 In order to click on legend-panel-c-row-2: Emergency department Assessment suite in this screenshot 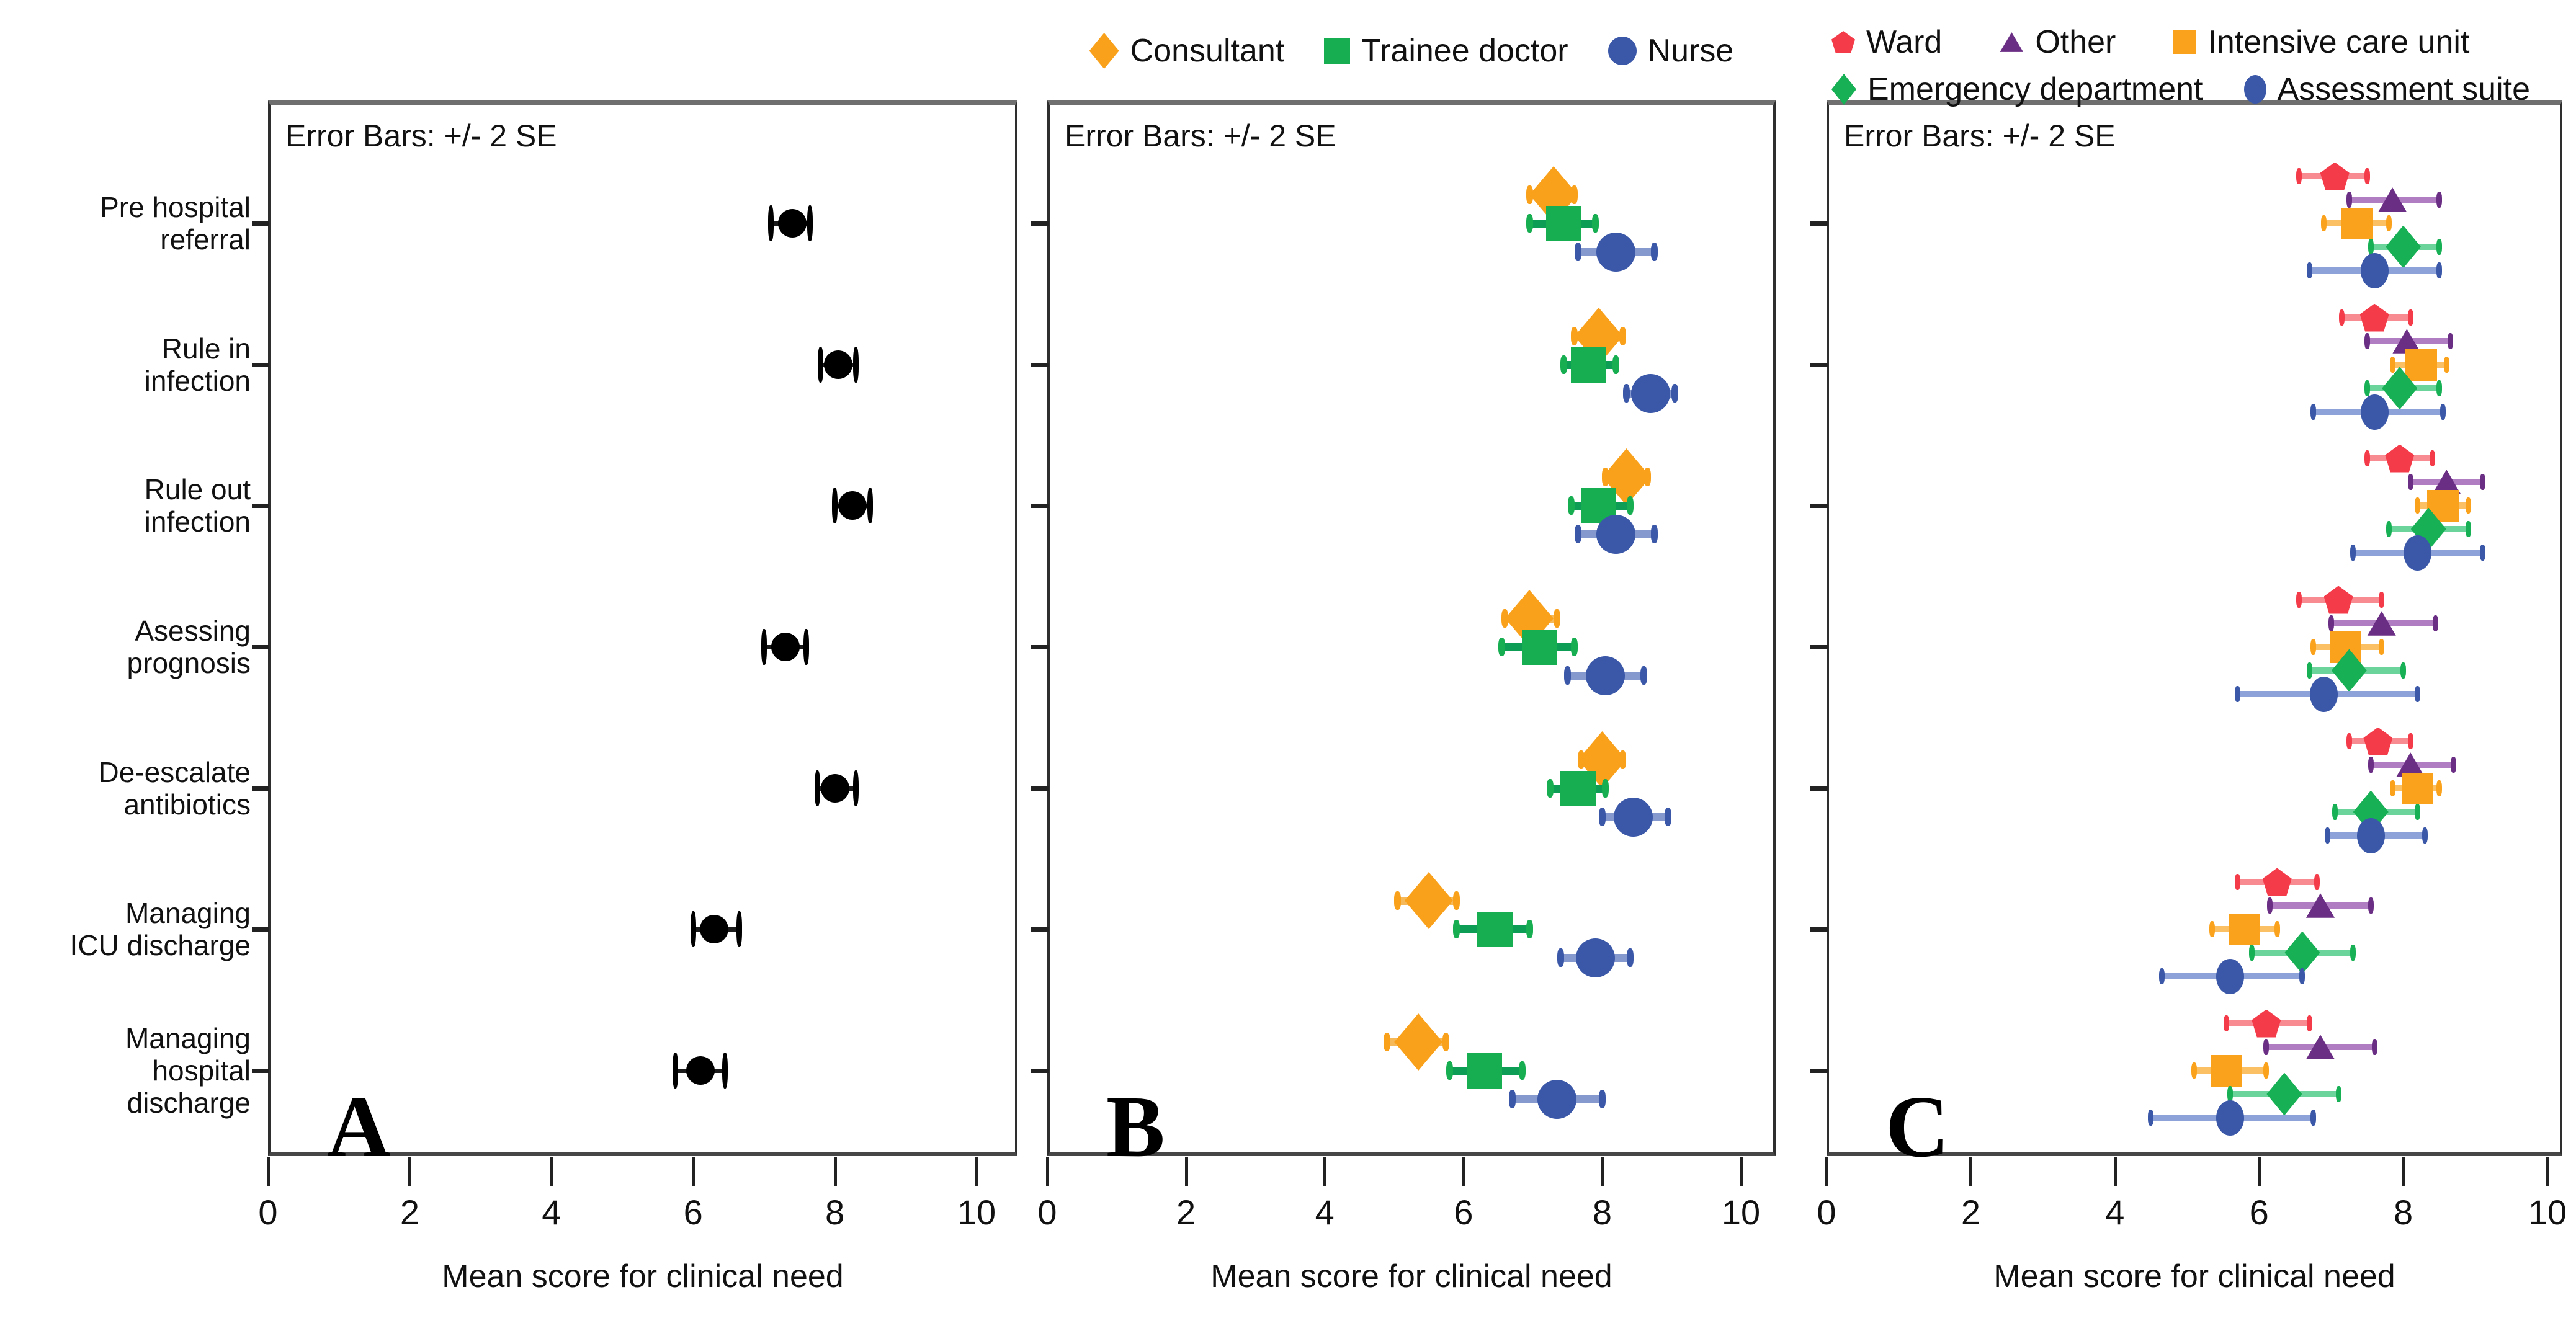, I will do `click(2203, 90)`.